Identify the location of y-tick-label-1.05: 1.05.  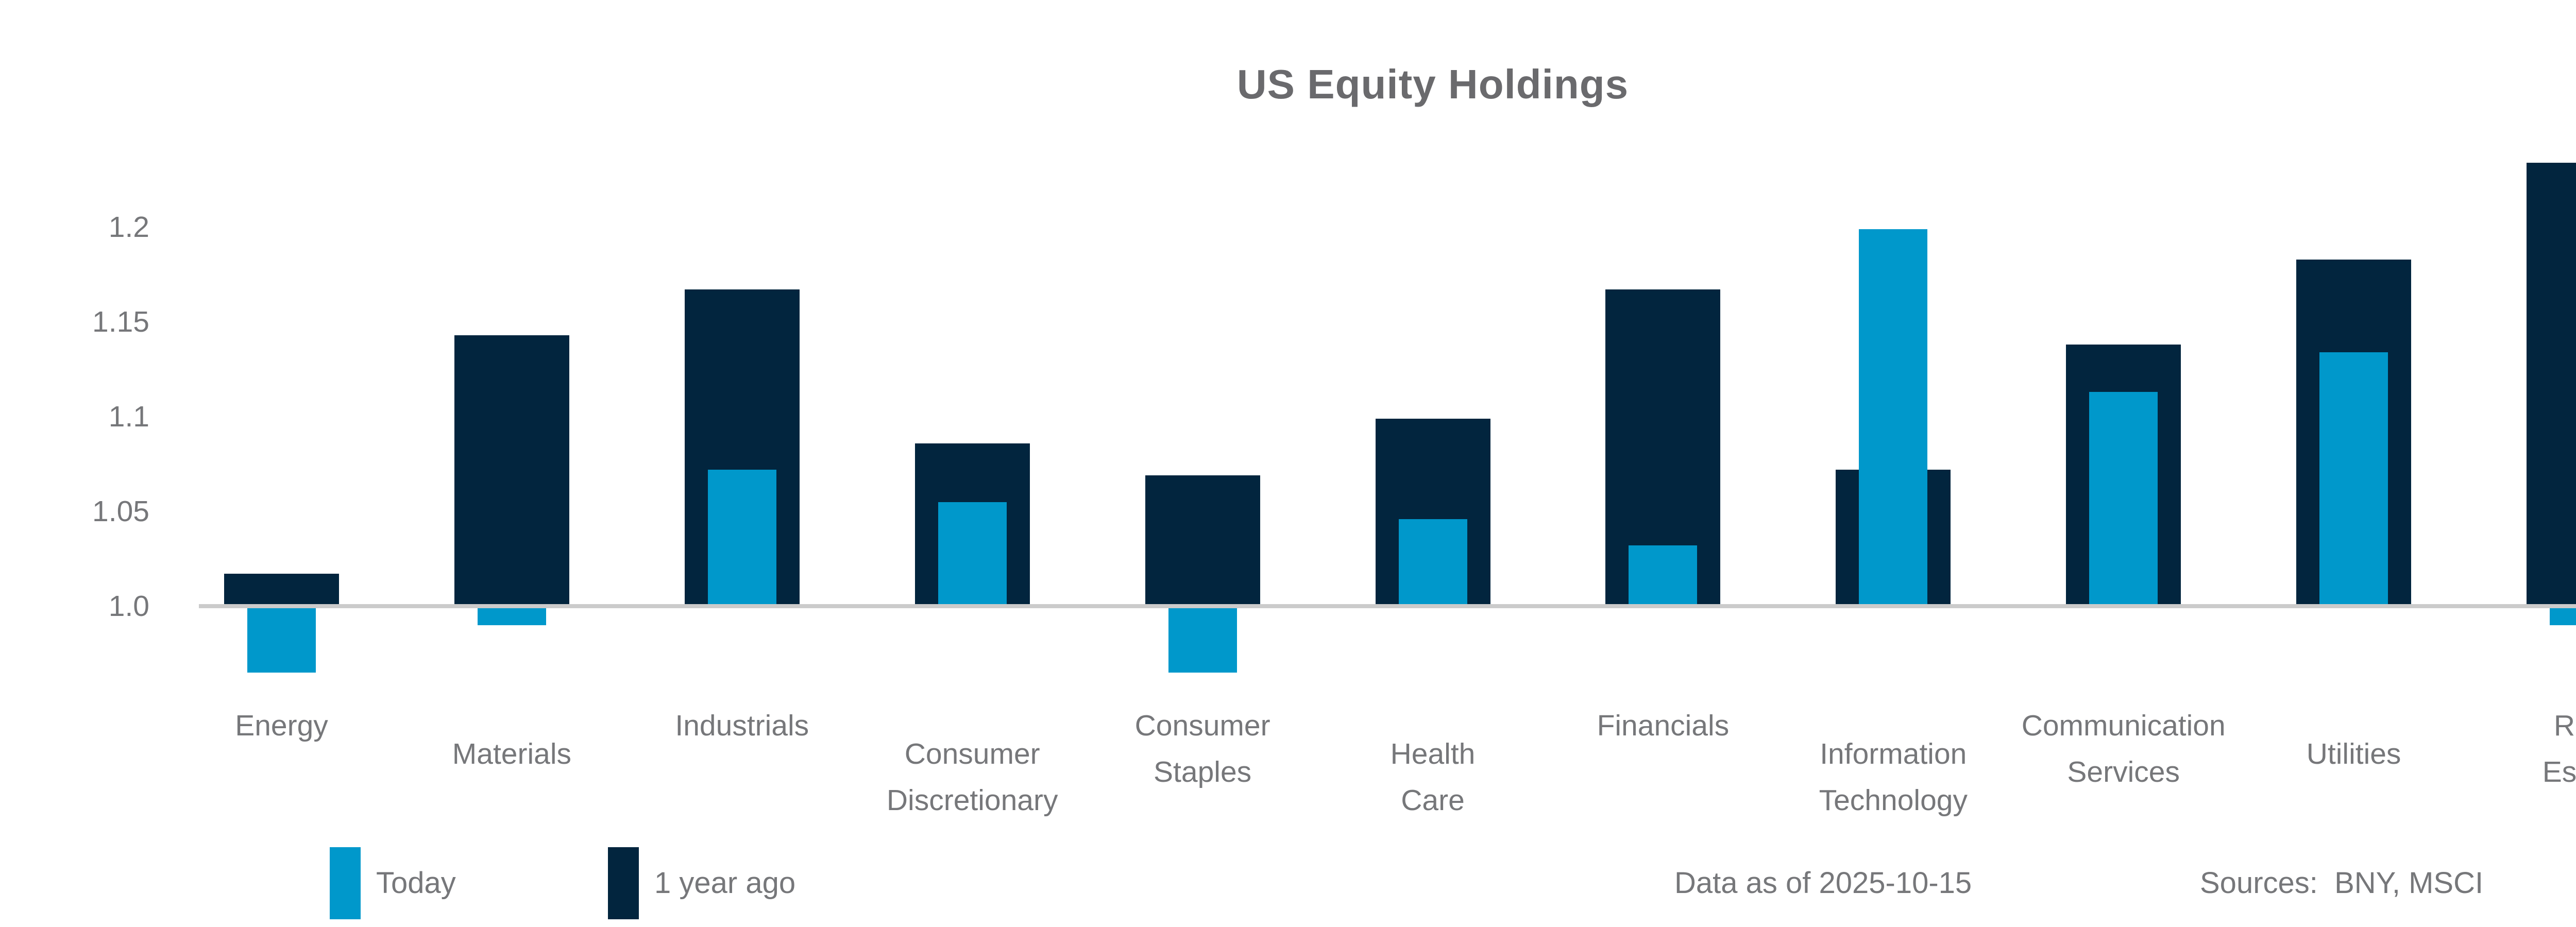
(120, 511).